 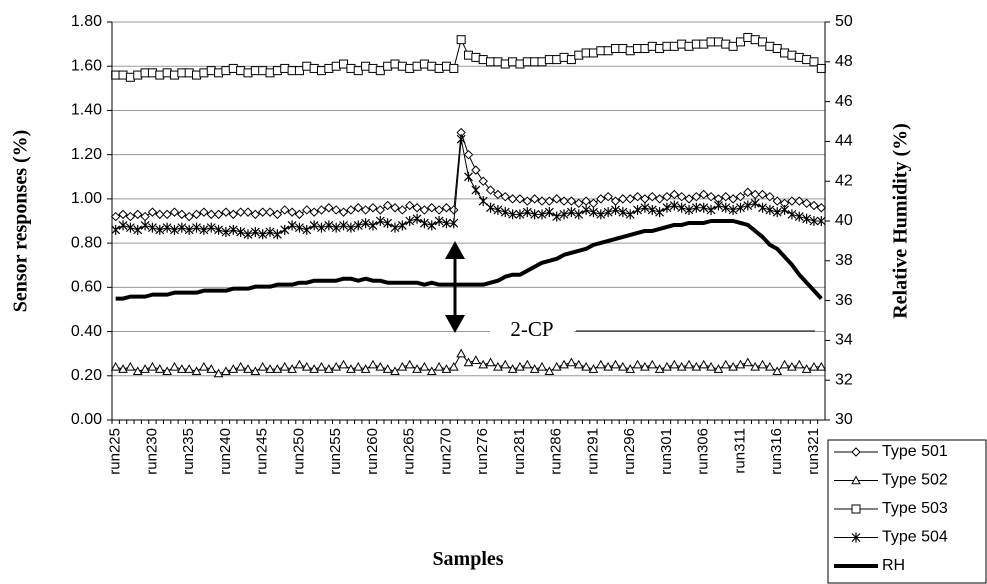 I want to click on arrow-head, so click(x=455, y=324).